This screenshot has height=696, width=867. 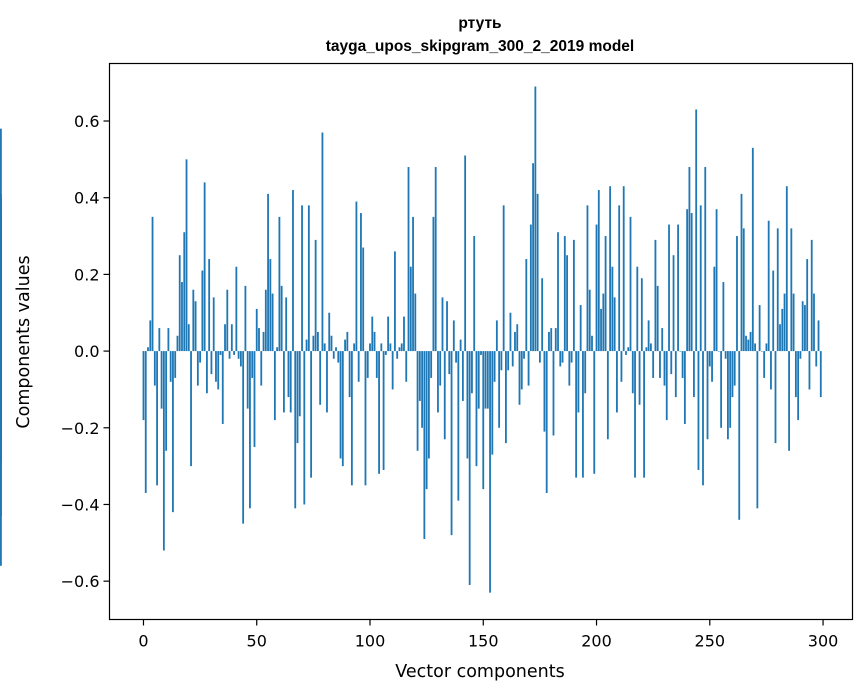 What do you see at coordinates (479, 23) in the screenshot?
I see `chart-title: ртуть` at bounding box center [479, 23].